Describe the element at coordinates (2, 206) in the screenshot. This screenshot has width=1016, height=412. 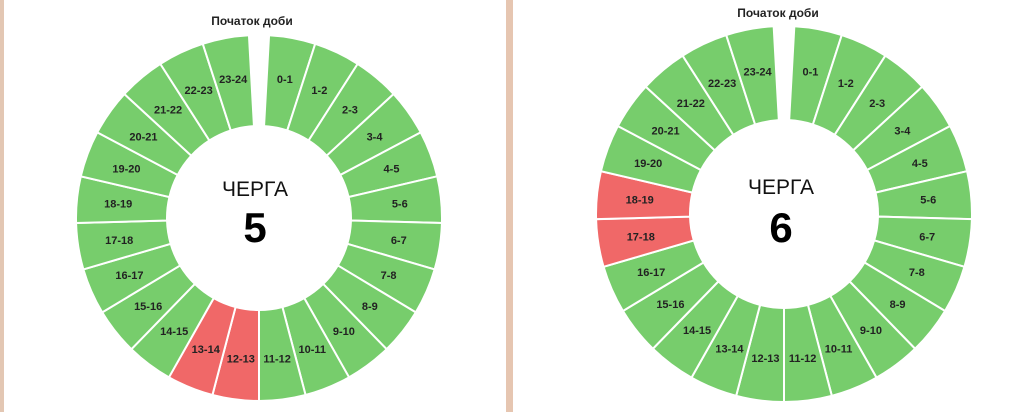
I see `left-border` at that location.